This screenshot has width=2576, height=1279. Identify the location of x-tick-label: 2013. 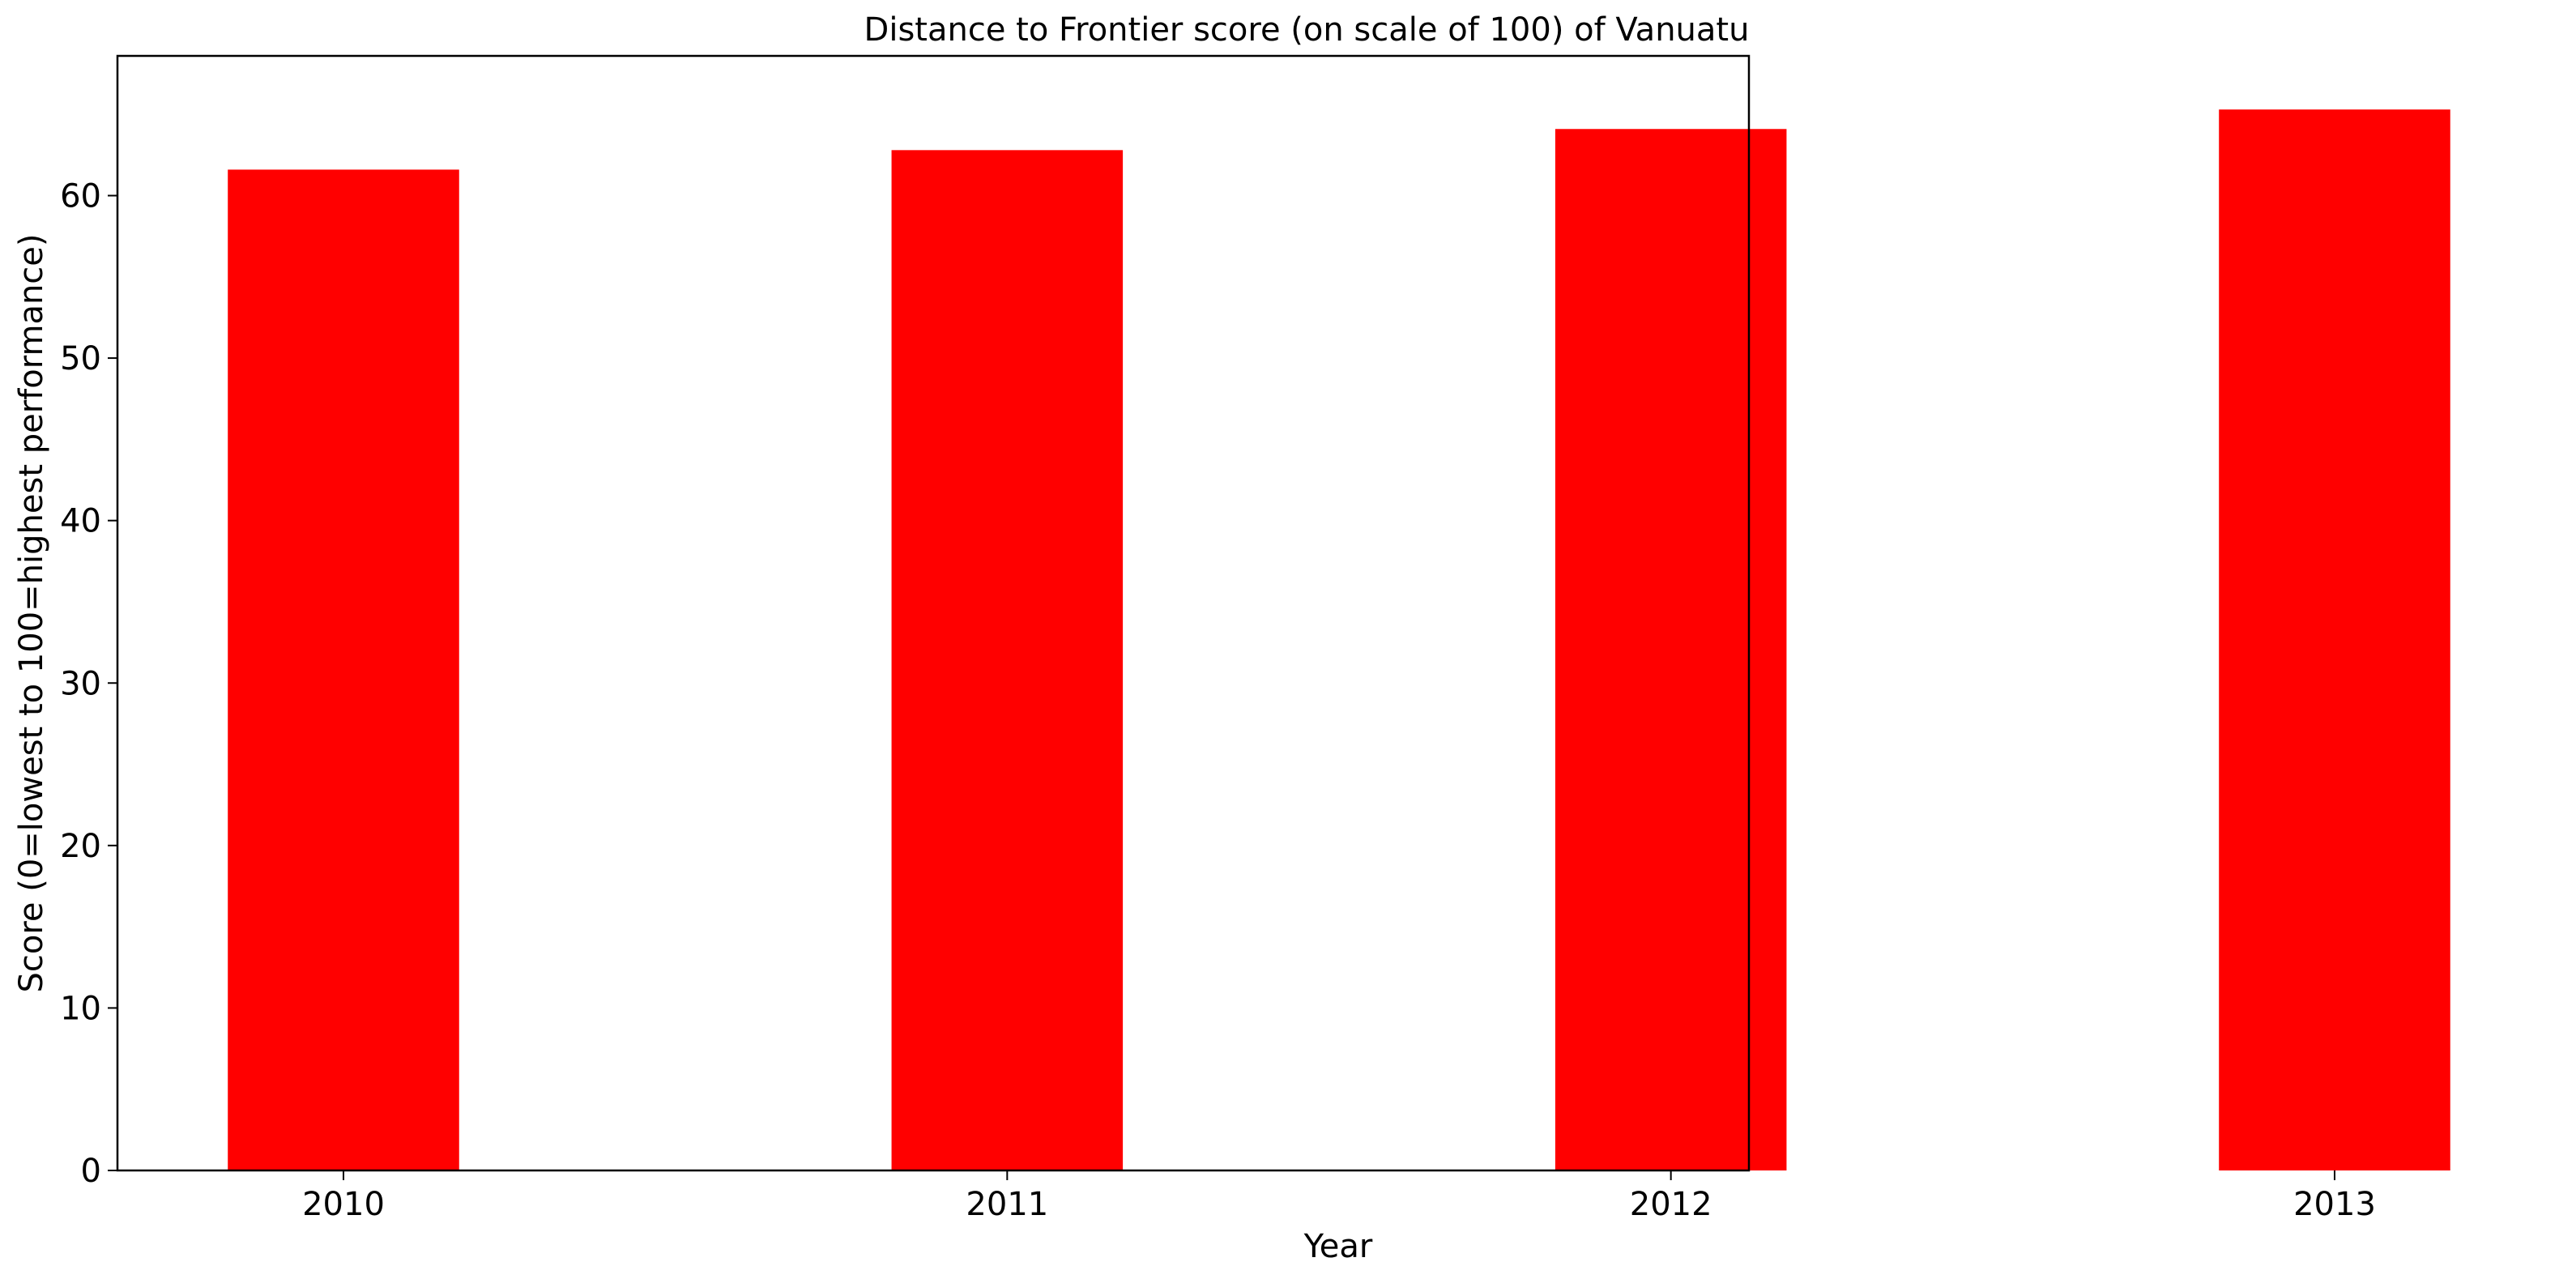
(2334, 1204).